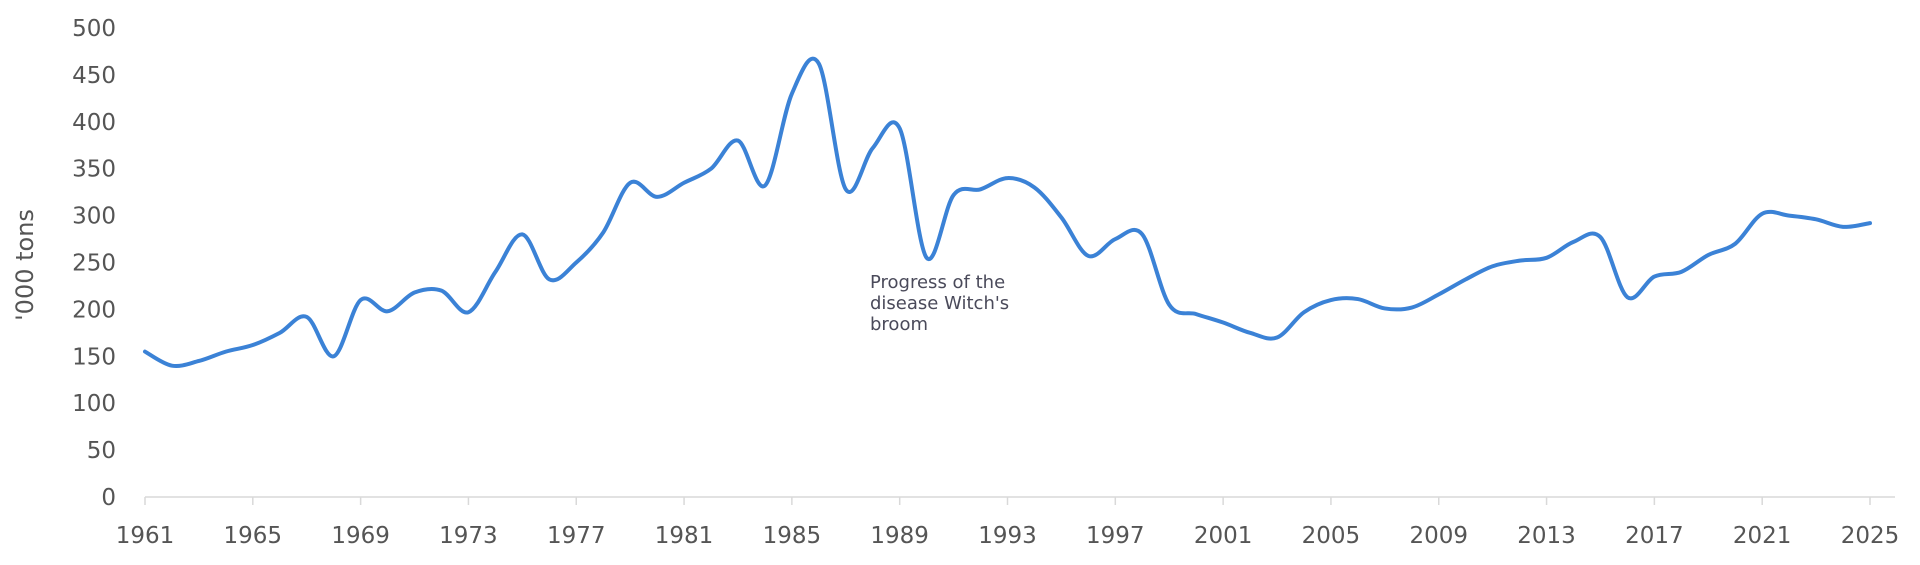  Describe the element at coordinates (1223, 536) in the screenshot. I see `x-tick-label: 2001` at that location.